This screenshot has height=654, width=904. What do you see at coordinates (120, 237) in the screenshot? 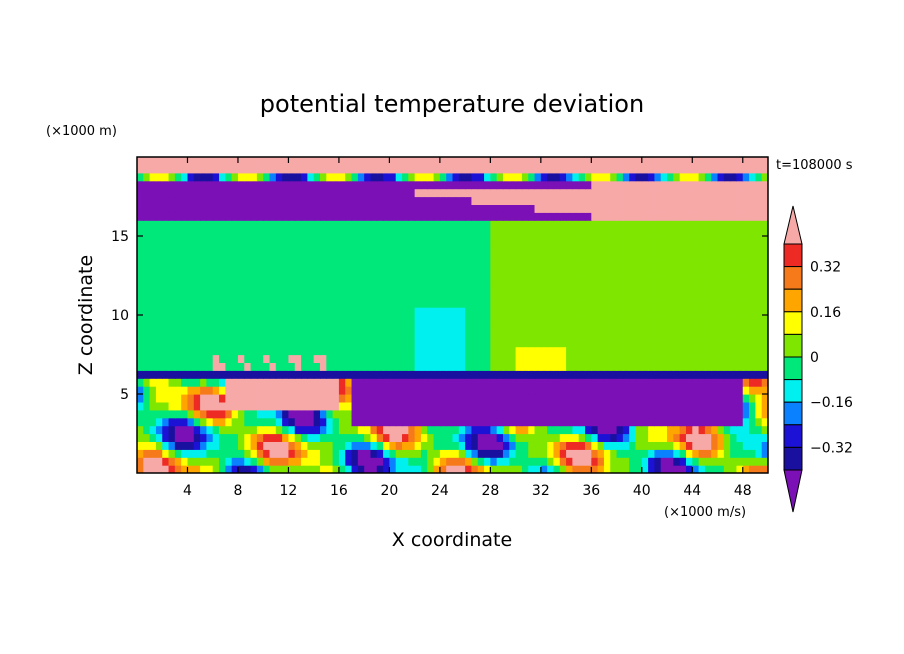
I see `y-tick-label: 15` at bounding box center [120, 237].